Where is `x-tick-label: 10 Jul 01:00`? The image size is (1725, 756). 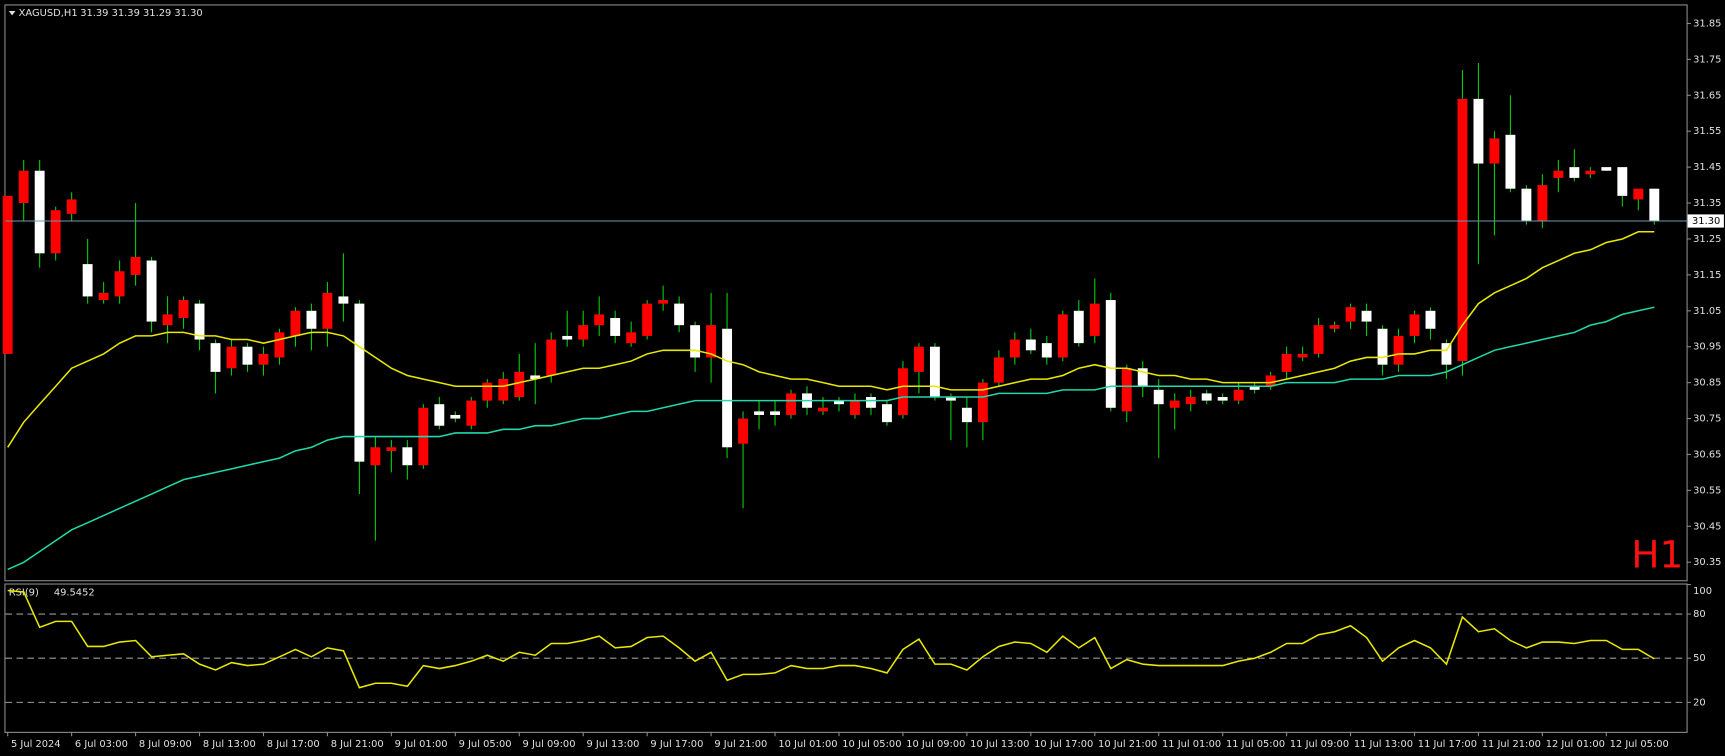
x-tick-label: 10 Jul 01:00 is located at coordinates (807, 744).